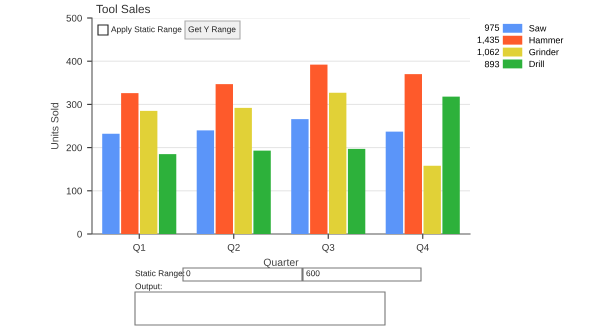  I want to click on y-tick-label: 0, so click(79, 234).